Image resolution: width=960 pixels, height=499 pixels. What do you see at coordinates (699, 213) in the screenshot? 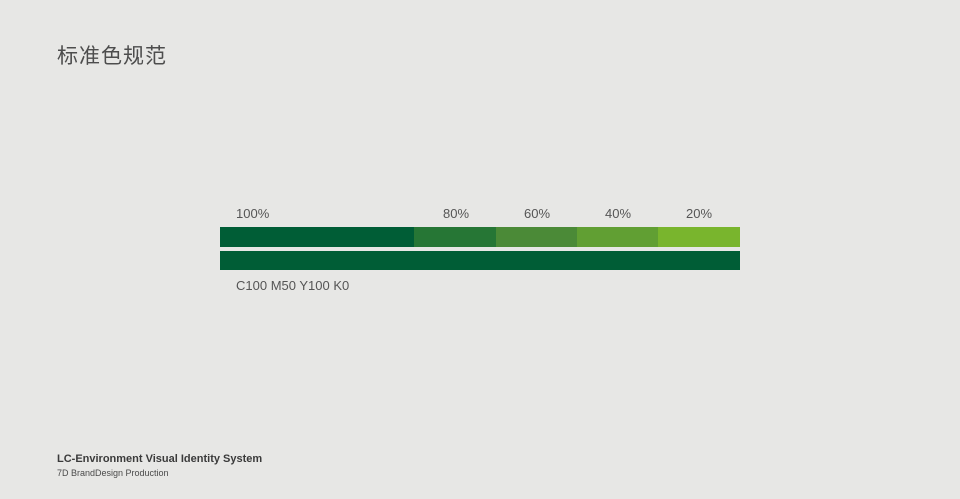
I see `tint-label-20: 20%` at bounding box center [699, 213].